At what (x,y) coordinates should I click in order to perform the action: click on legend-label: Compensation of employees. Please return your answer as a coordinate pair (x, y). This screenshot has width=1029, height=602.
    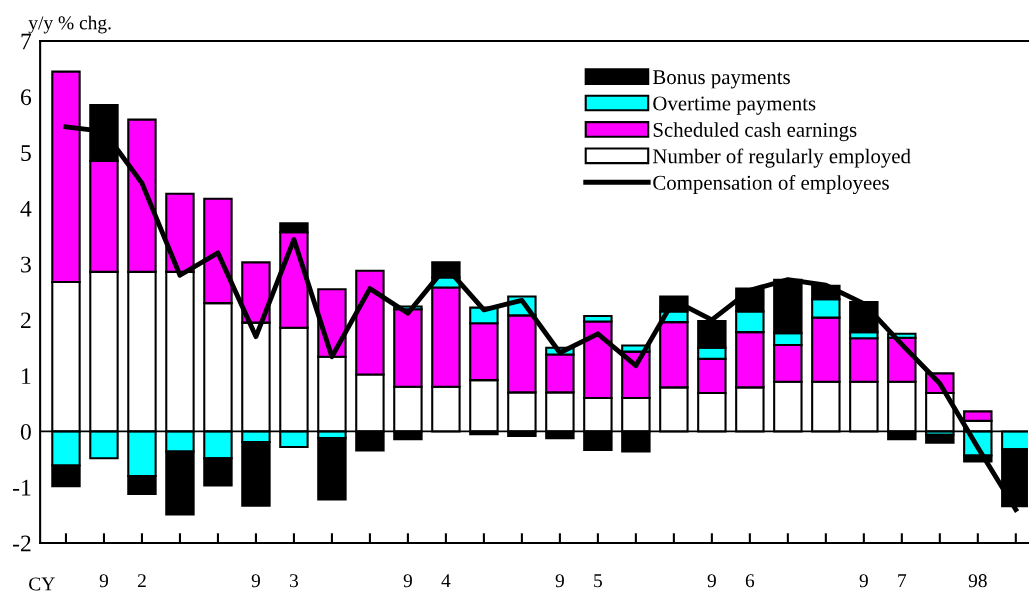
    Looking at the image, I should click on (771, 184).